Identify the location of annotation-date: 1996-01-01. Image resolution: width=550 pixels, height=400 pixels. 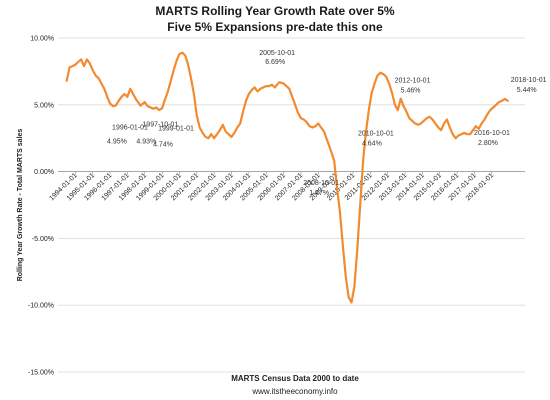
(130, 127).